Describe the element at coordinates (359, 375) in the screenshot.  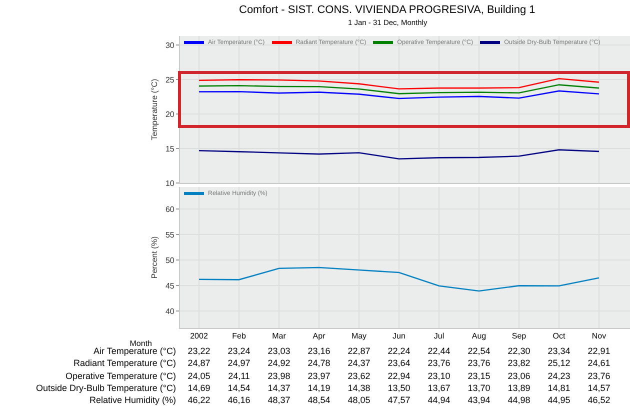
I see `data-label: 23,62` at that location.